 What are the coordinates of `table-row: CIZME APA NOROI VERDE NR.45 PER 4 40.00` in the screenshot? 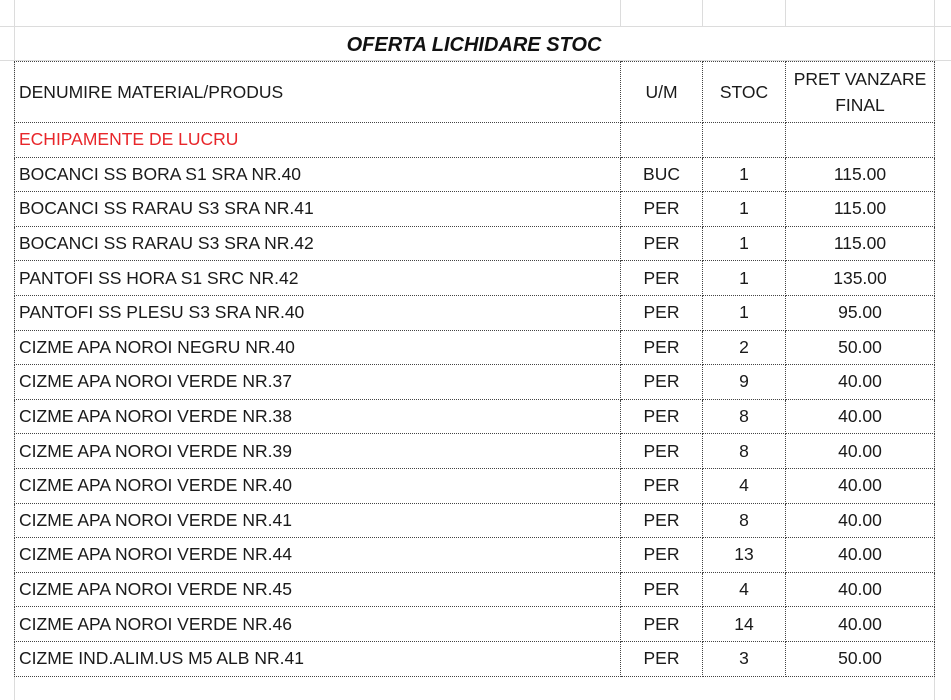 It's located at (474, 589).